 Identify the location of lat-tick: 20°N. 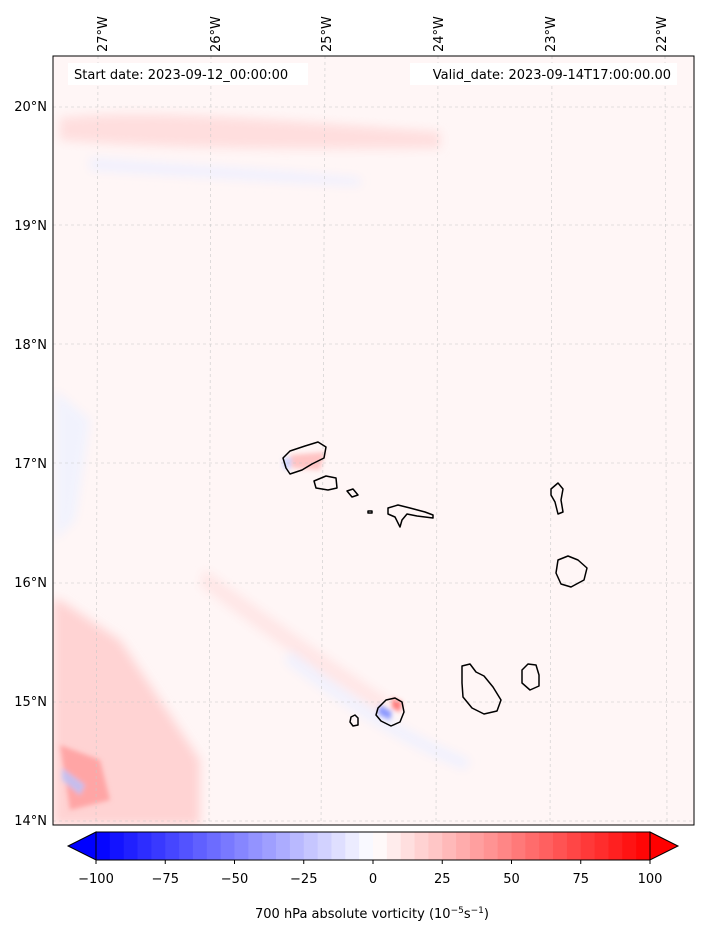
(30, 107).